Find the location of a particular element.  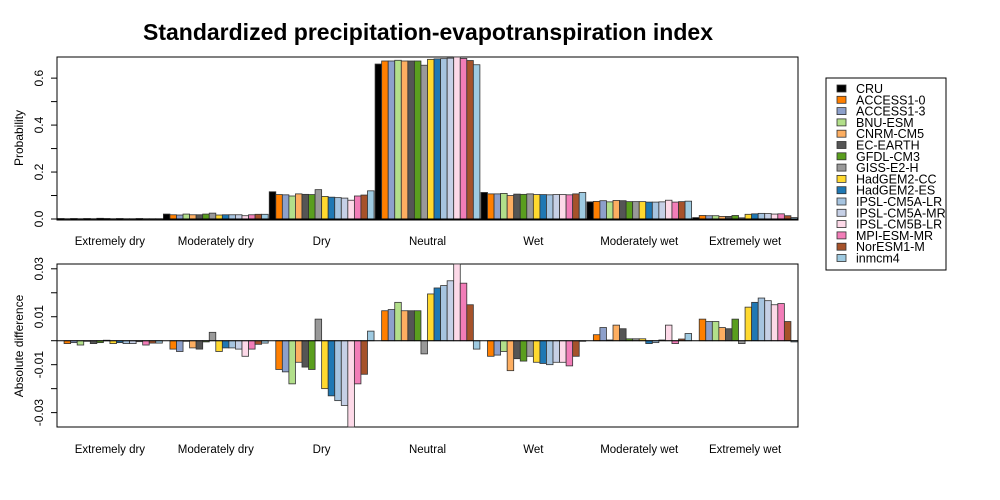

bar-ec-earth-wet is located at coordinates (517, 206).